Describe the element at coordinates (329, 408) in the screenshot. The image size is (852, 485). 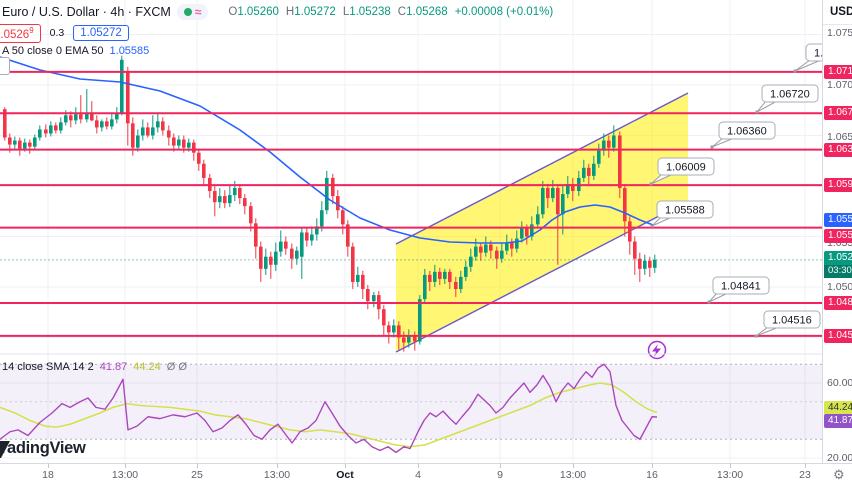
I see `rsi-line` at that location.